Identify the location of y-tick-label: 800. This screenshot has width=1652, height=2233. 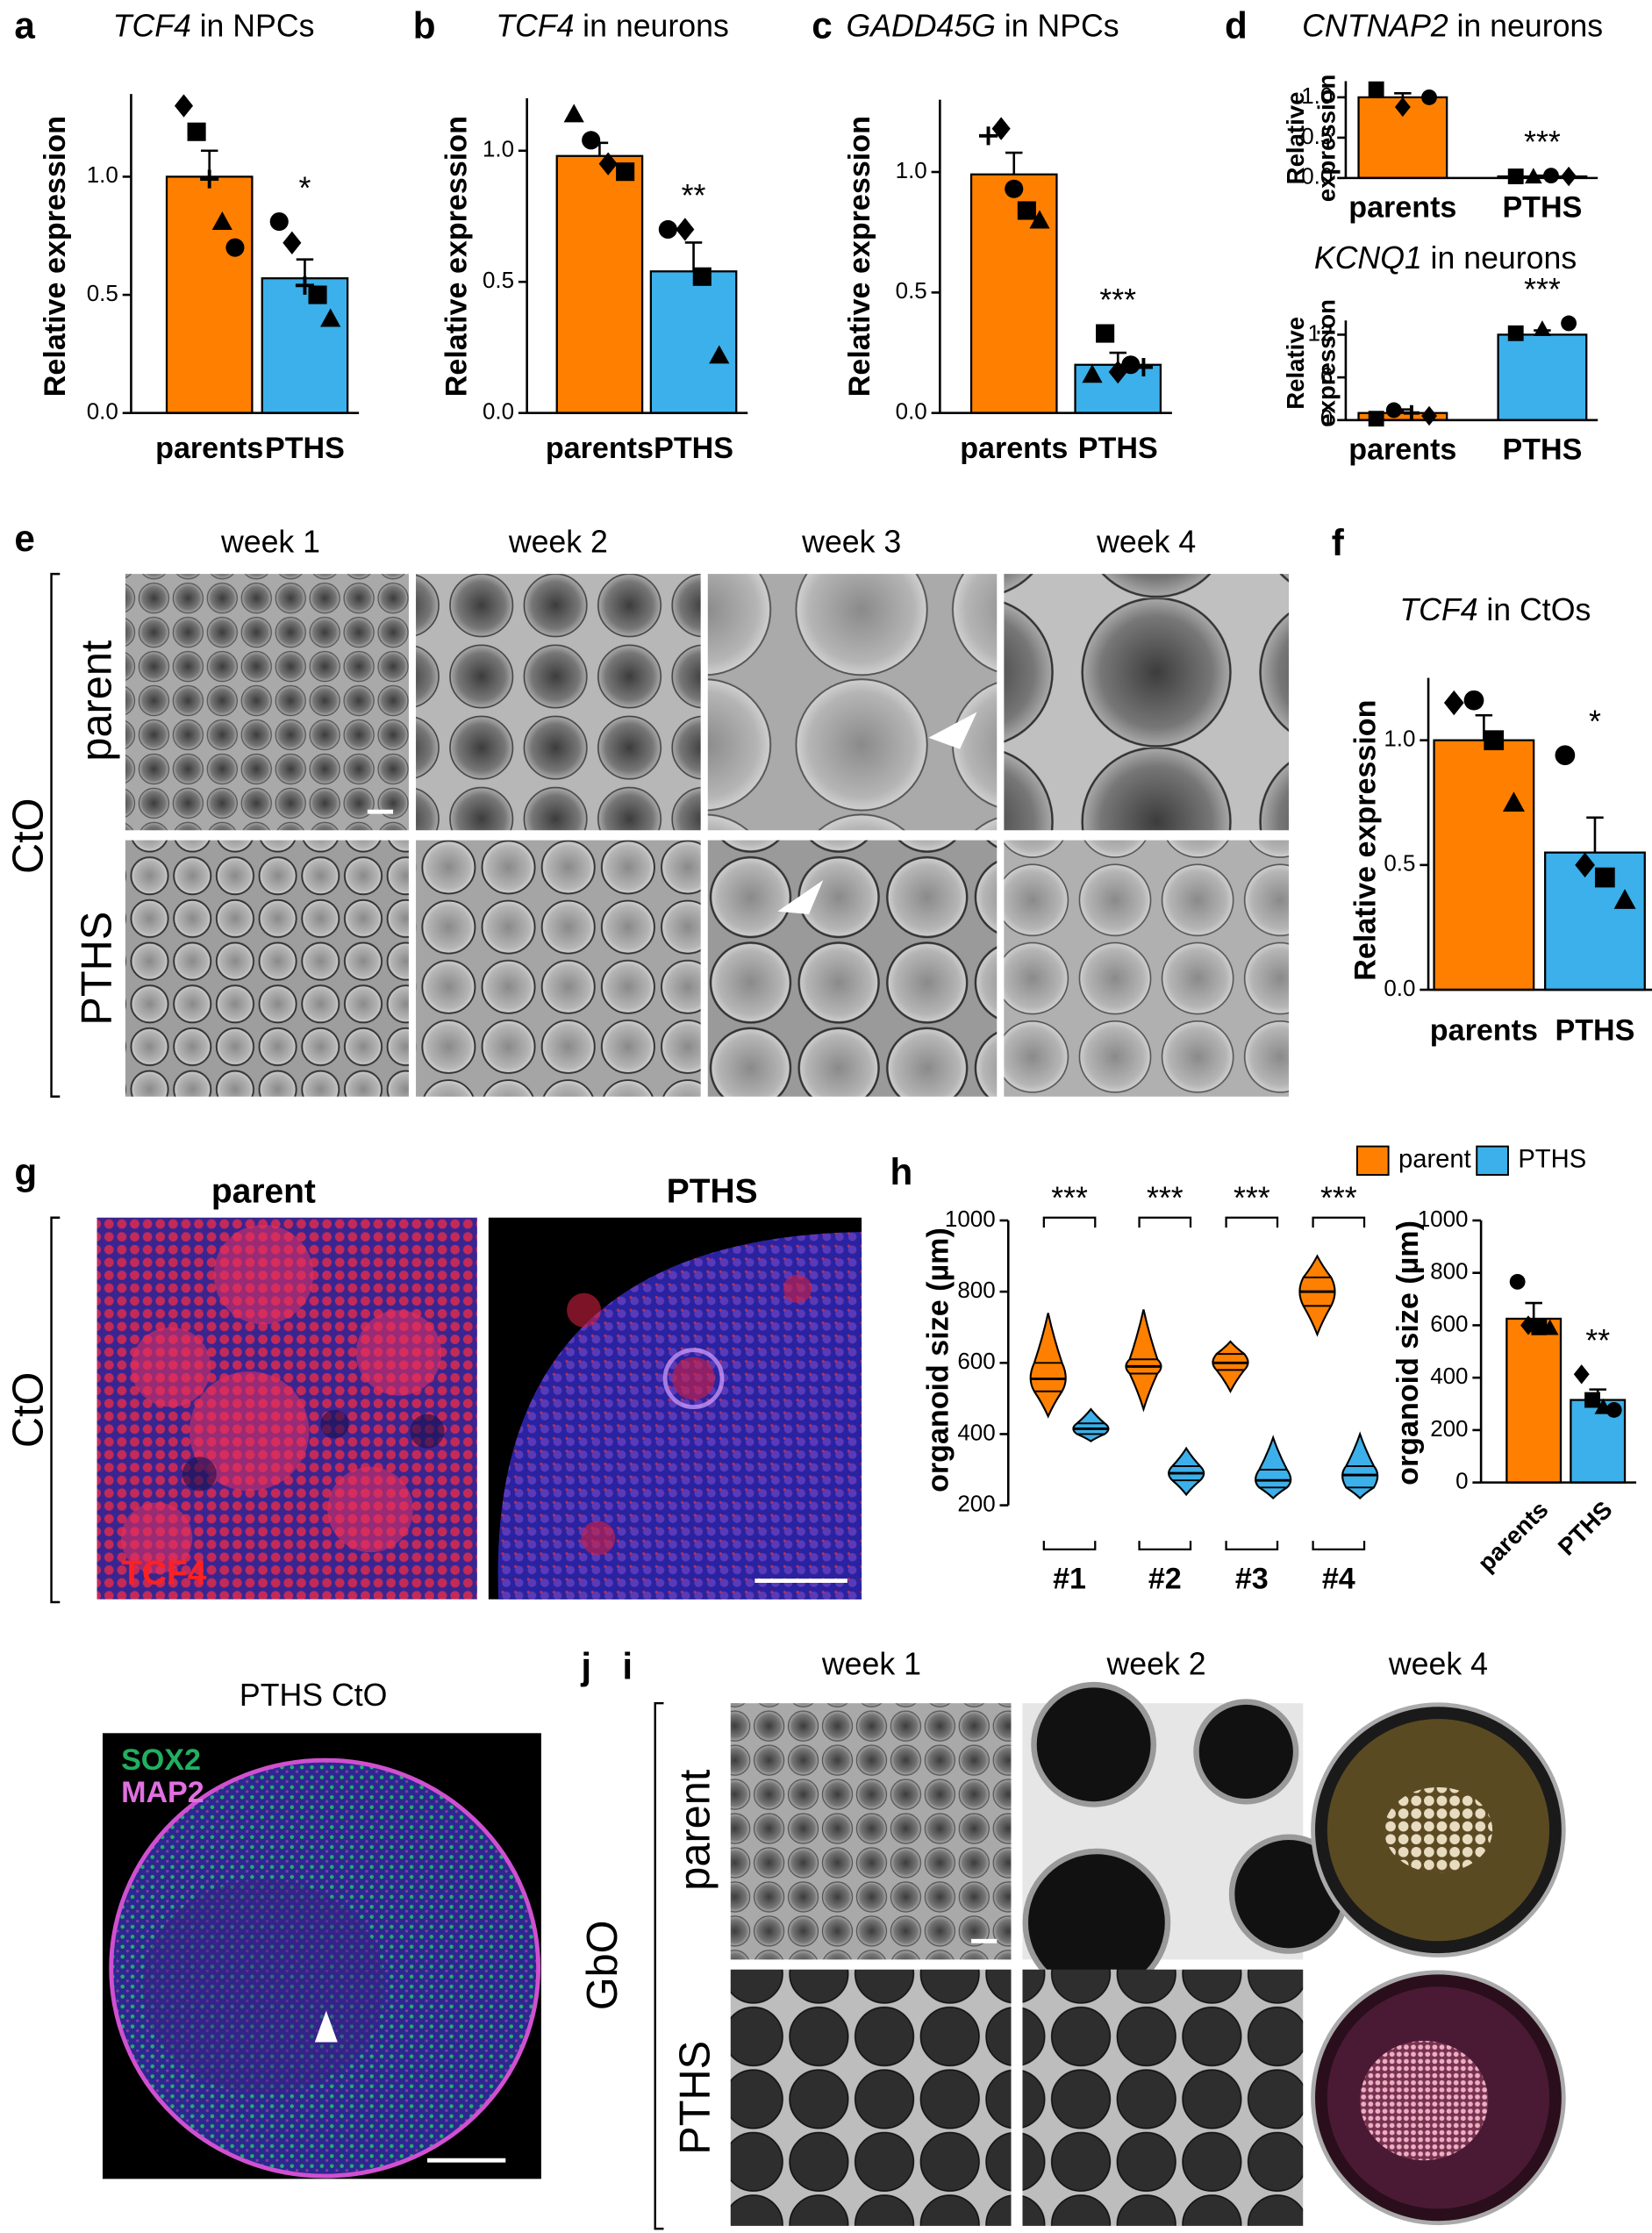
(976, 1290).